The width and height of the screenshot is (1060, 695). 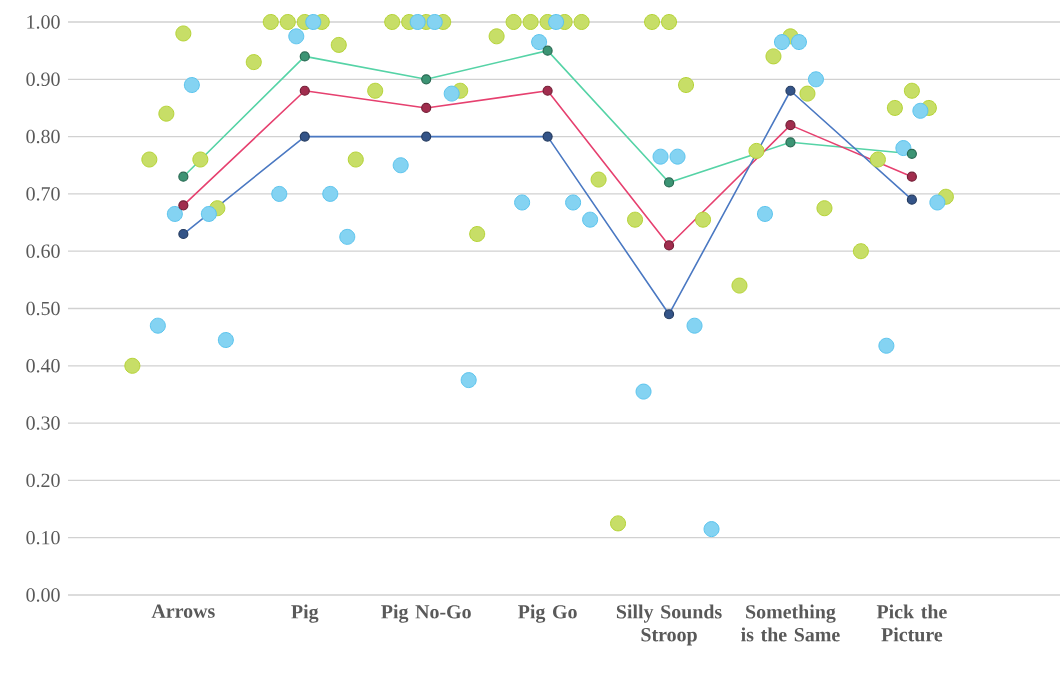 I want to click on y-tick-label: 0.70, so click(x=43, y=194).